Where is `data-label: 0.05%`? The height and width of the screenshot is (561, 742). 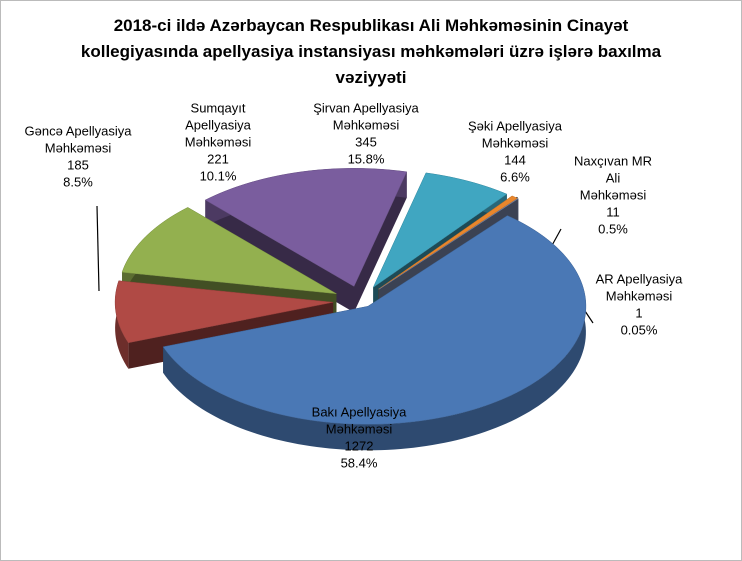
data-label: 0.05% is located at coordinates (639, 329).